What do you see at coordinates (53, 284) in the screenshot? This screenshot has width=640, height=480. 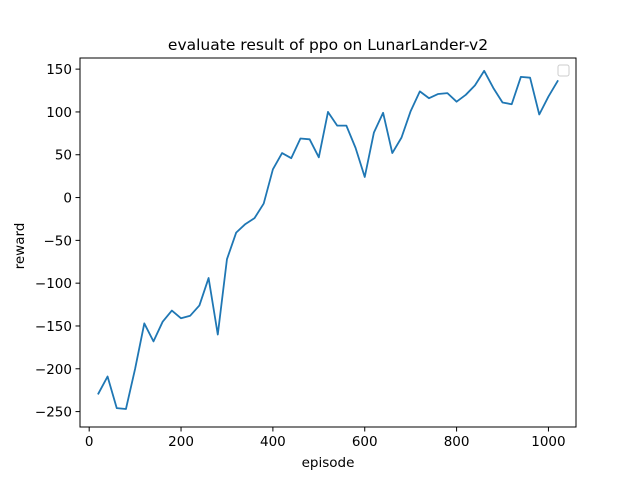 I see `y-tick-label: −100` at bounding box center [53, 284].